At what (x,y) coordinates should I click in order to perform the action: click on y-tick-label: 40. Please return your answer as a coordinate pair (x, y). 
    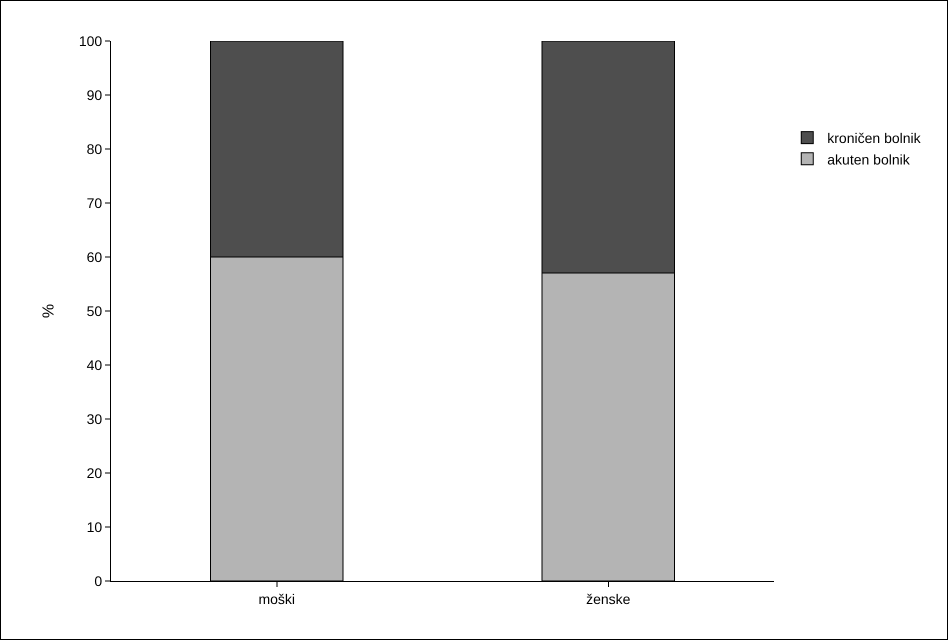
    Looking at the image, I should click on (94, 364).